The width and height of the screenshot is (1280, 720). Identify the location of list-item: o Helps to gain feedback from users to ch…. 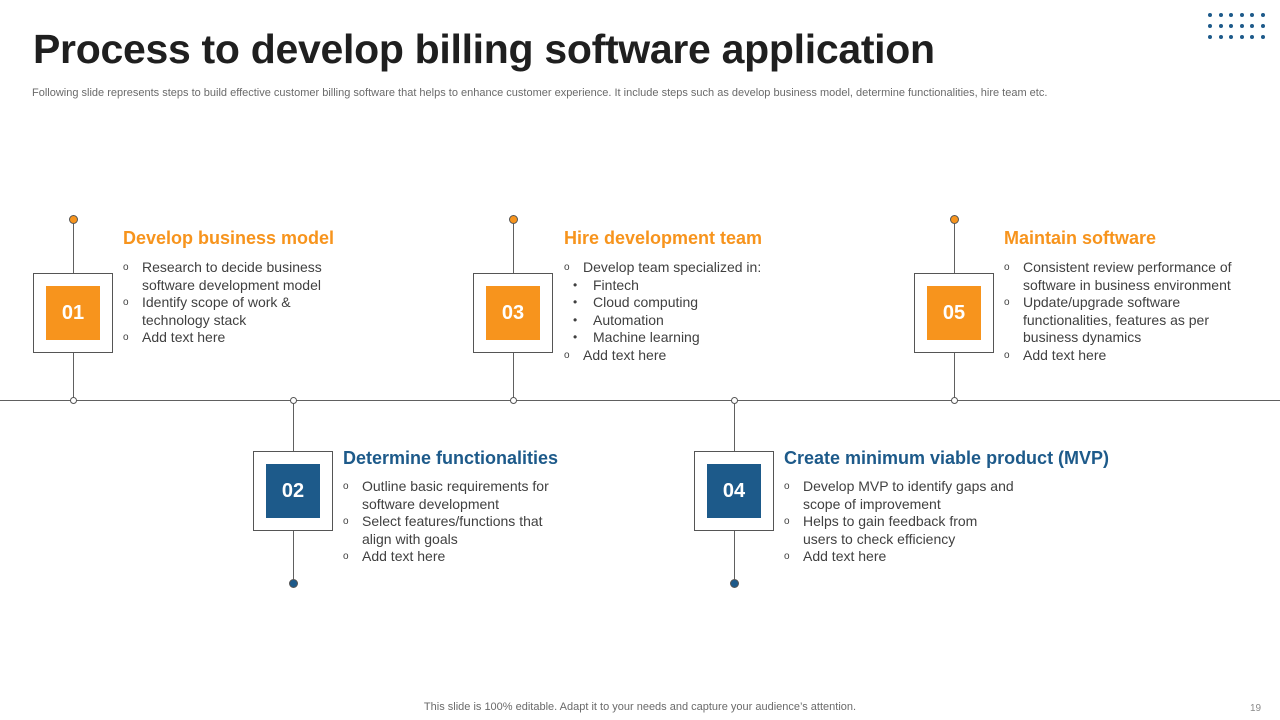
(899, 530).